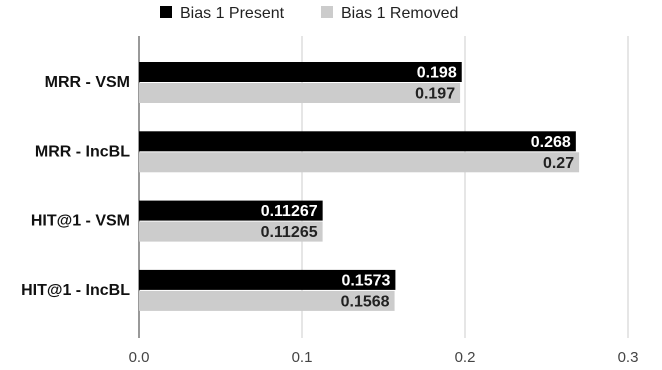 The image size is (662, 370). What do you see at coordinates (289, 232) in the screenshot?
I see `data-label: 0.11265` at bounding box center [289, 232].